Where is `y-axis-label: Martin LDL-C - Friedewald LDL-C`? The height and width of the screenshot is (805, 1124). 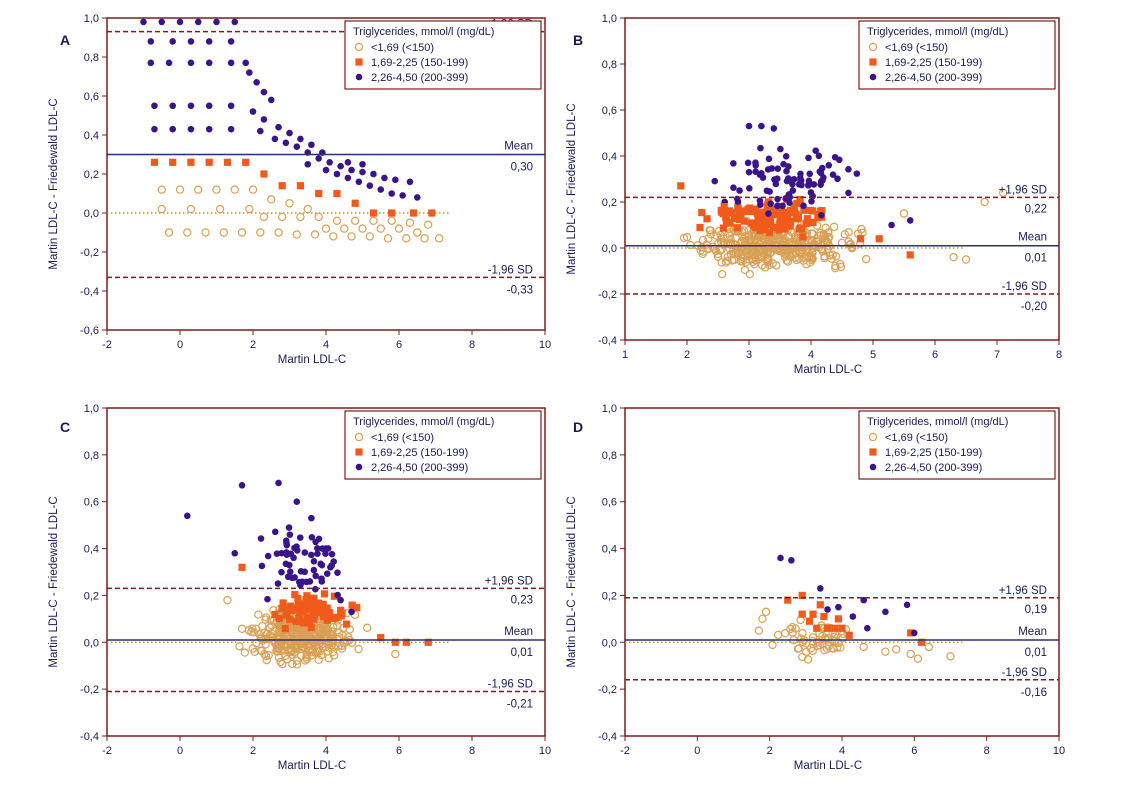
y-axis-label: Martin LDL-C - Friedewald LDL-C is located at coordinates (54, 183).